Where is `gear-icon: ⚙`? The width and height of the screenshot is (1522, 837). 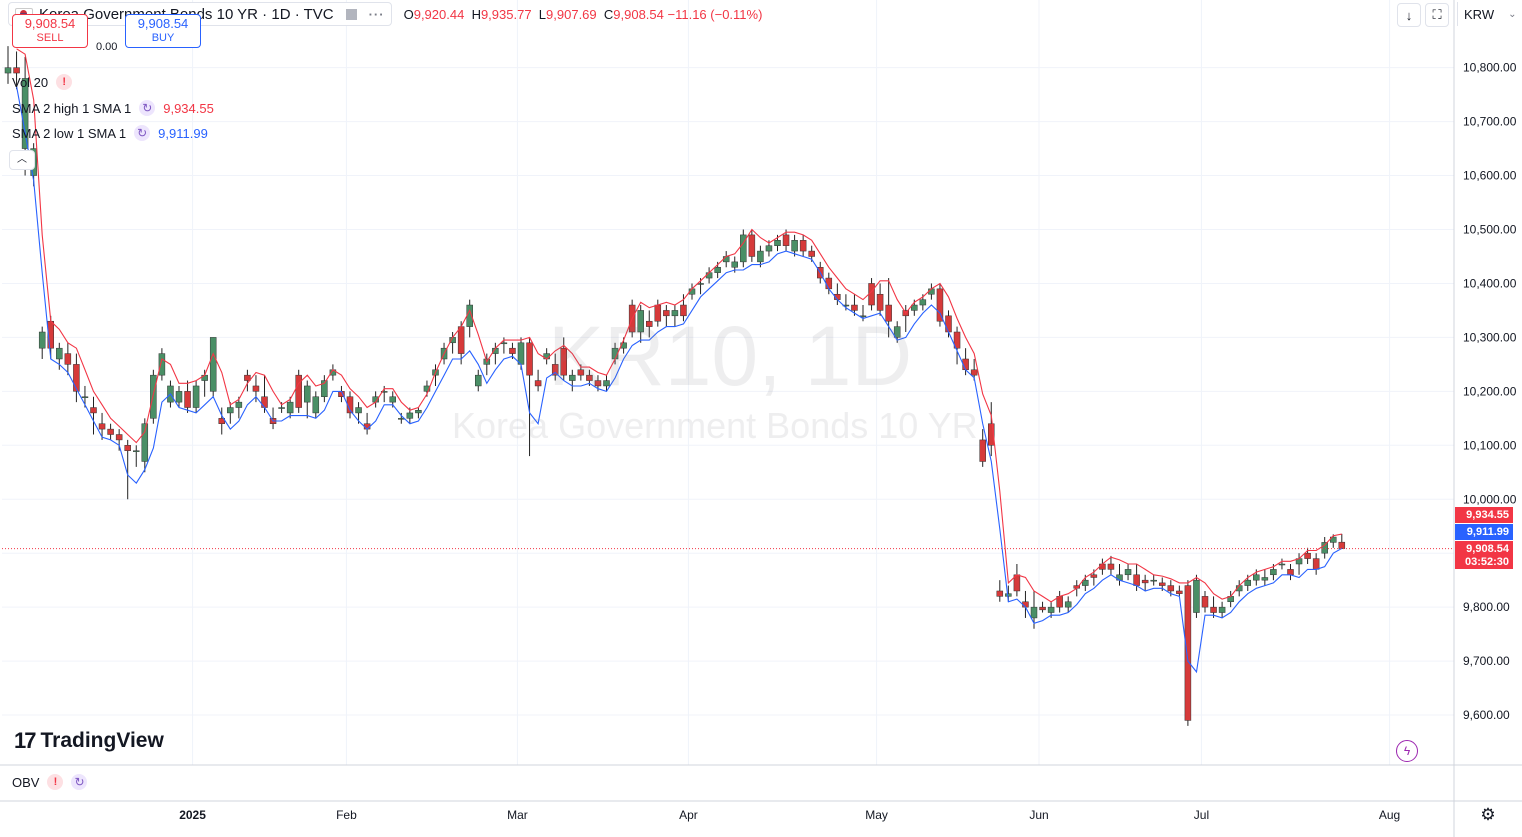
gear-icon: ⚙ is located at coordinates (1488, 814).